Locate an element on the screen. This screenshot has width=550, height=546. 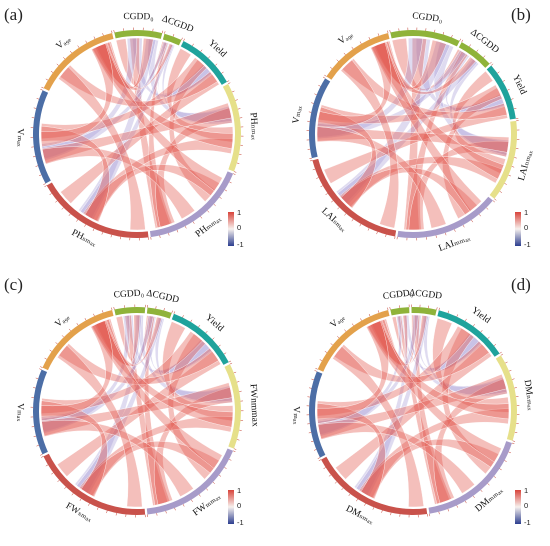
segment-label: PHₙₘₐₓ is located at coordinates (254, 126).